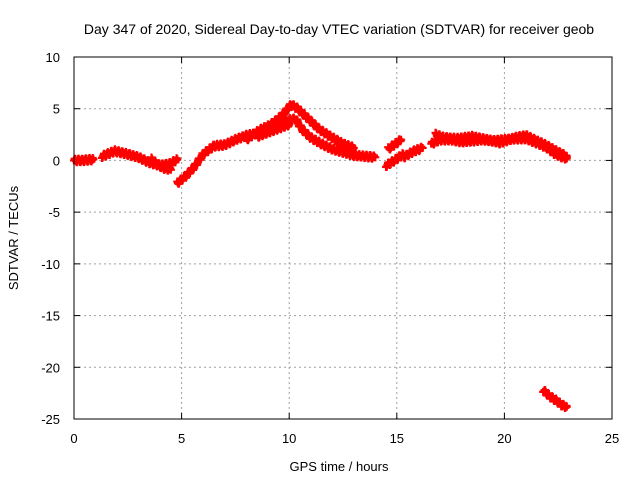 This screenshot has height=480, width=640. Describe the element at coordinates (50, 238) in the screenshot. I see `y-tick-labels: -25 -20 -15 -10 -5 0 5 10` at that location.